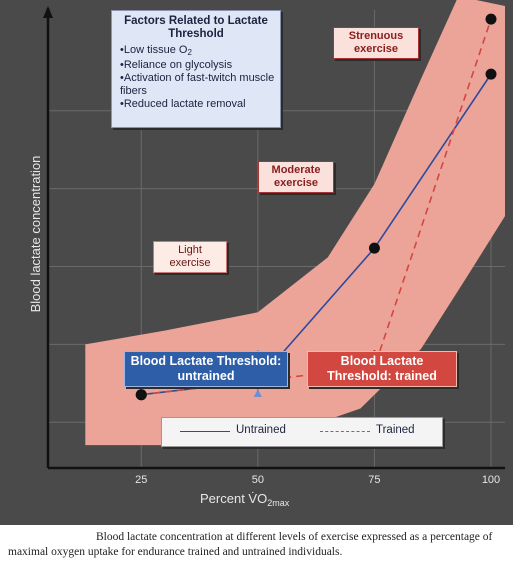 This screenshot has width=513, height=571. Describe the element at coordinates (257, 392) in the screenshot. I see `threshold-untrained-arrow-head-icon` at that location.